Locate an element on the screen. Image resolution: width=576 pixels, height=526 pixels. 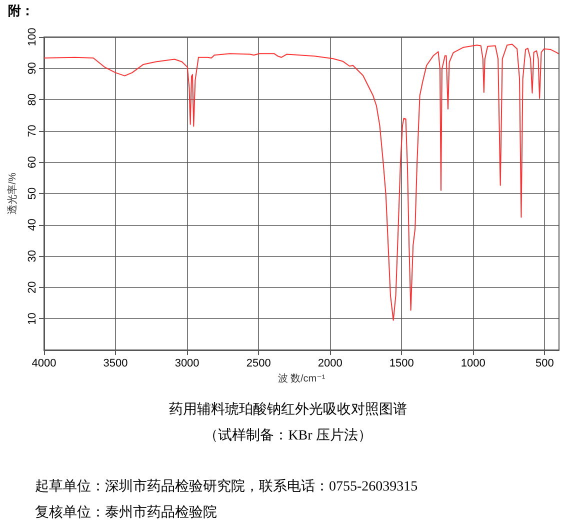
text: 起草单位：深圳市药品检验研究院，联系电话：0755-26039315 is located at coordinates (226, 486).